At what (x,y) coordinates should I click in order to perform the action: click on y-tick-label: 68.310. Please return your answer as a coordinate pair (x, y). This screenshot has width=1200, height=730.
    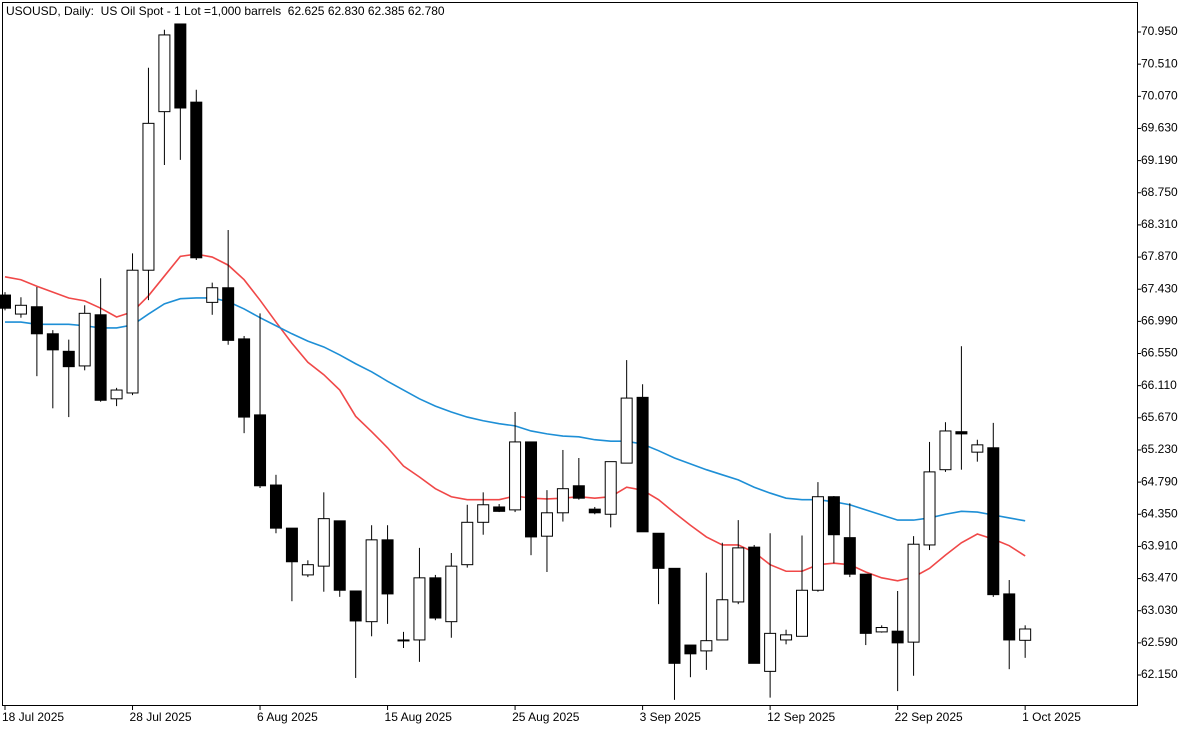
    Looking at the image, I should click on (1159, 224).